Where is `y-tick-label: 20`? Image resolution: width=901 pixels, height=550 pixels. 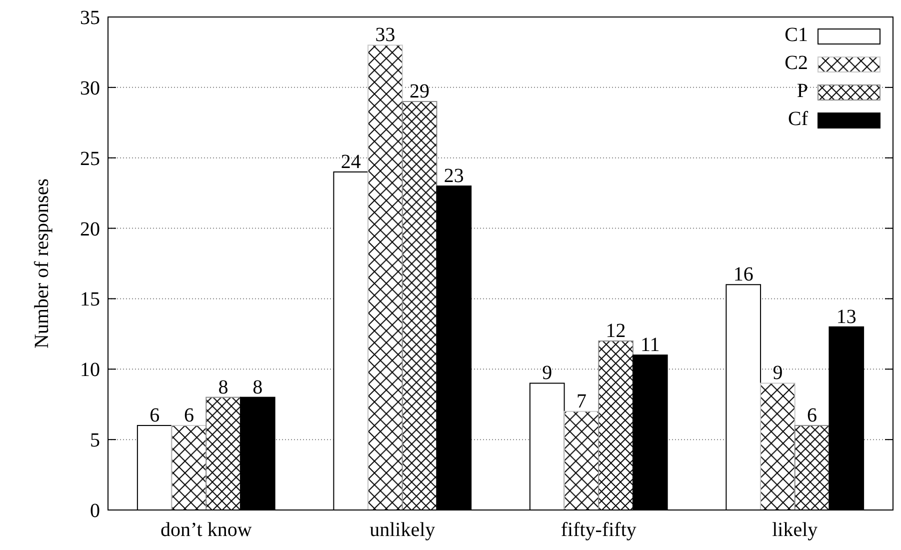 y-tick-label: 20 is located at coordinates (90, 229).